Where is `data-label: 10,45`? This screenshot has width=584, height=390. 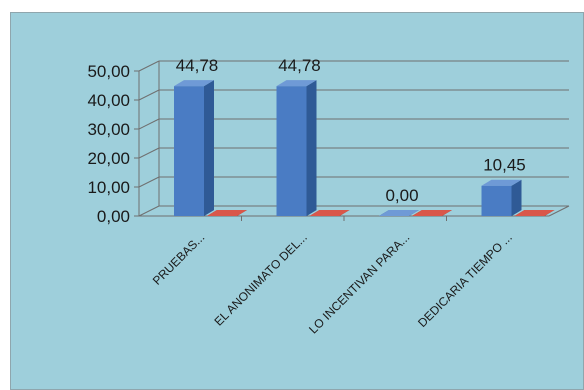 data-label: 10,45 is located at coordinates (504, 165).